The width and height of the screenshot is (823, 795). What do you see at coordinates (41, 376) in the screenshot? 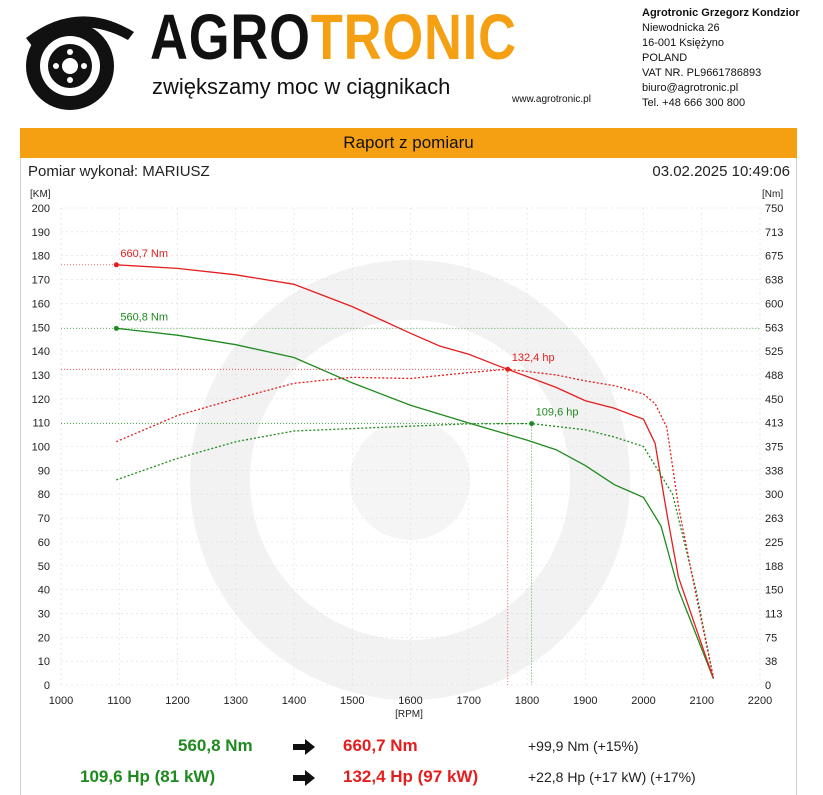
I see `y-tick-label-left: 130` at bounding box center [41, 376].